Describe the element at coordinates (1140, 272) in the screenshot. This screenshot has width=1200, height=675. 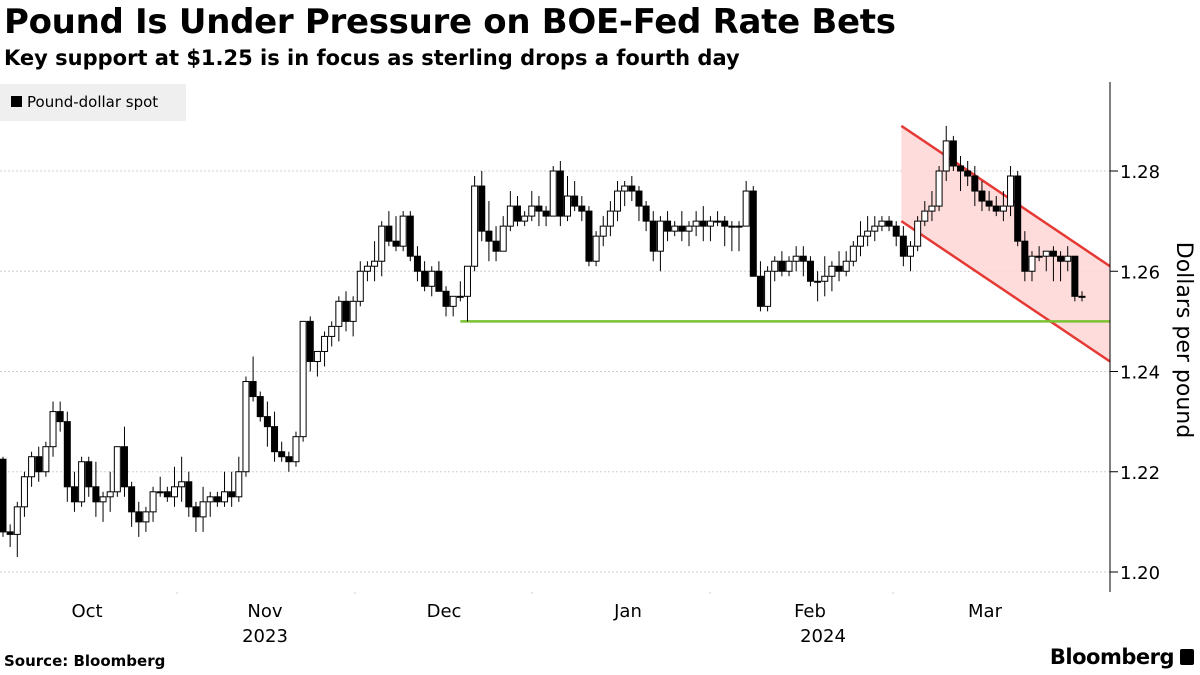
I see `y-tick-label: 1.26` at that location.